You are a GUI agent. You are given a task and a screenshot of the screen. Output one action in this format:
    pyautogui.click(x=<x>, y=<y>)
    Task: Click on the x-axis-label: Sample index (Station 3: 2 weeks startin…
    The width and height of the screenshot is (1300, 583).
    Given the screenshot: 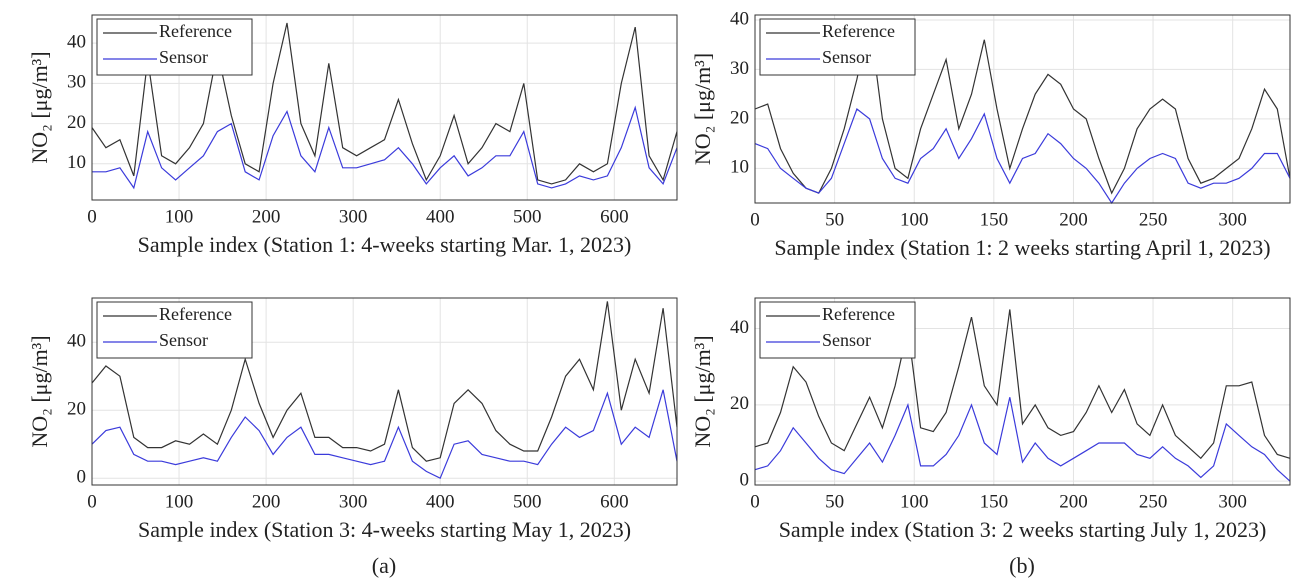 What is the action you would take?
    pyautogui.click(x=1023, y=529)
    